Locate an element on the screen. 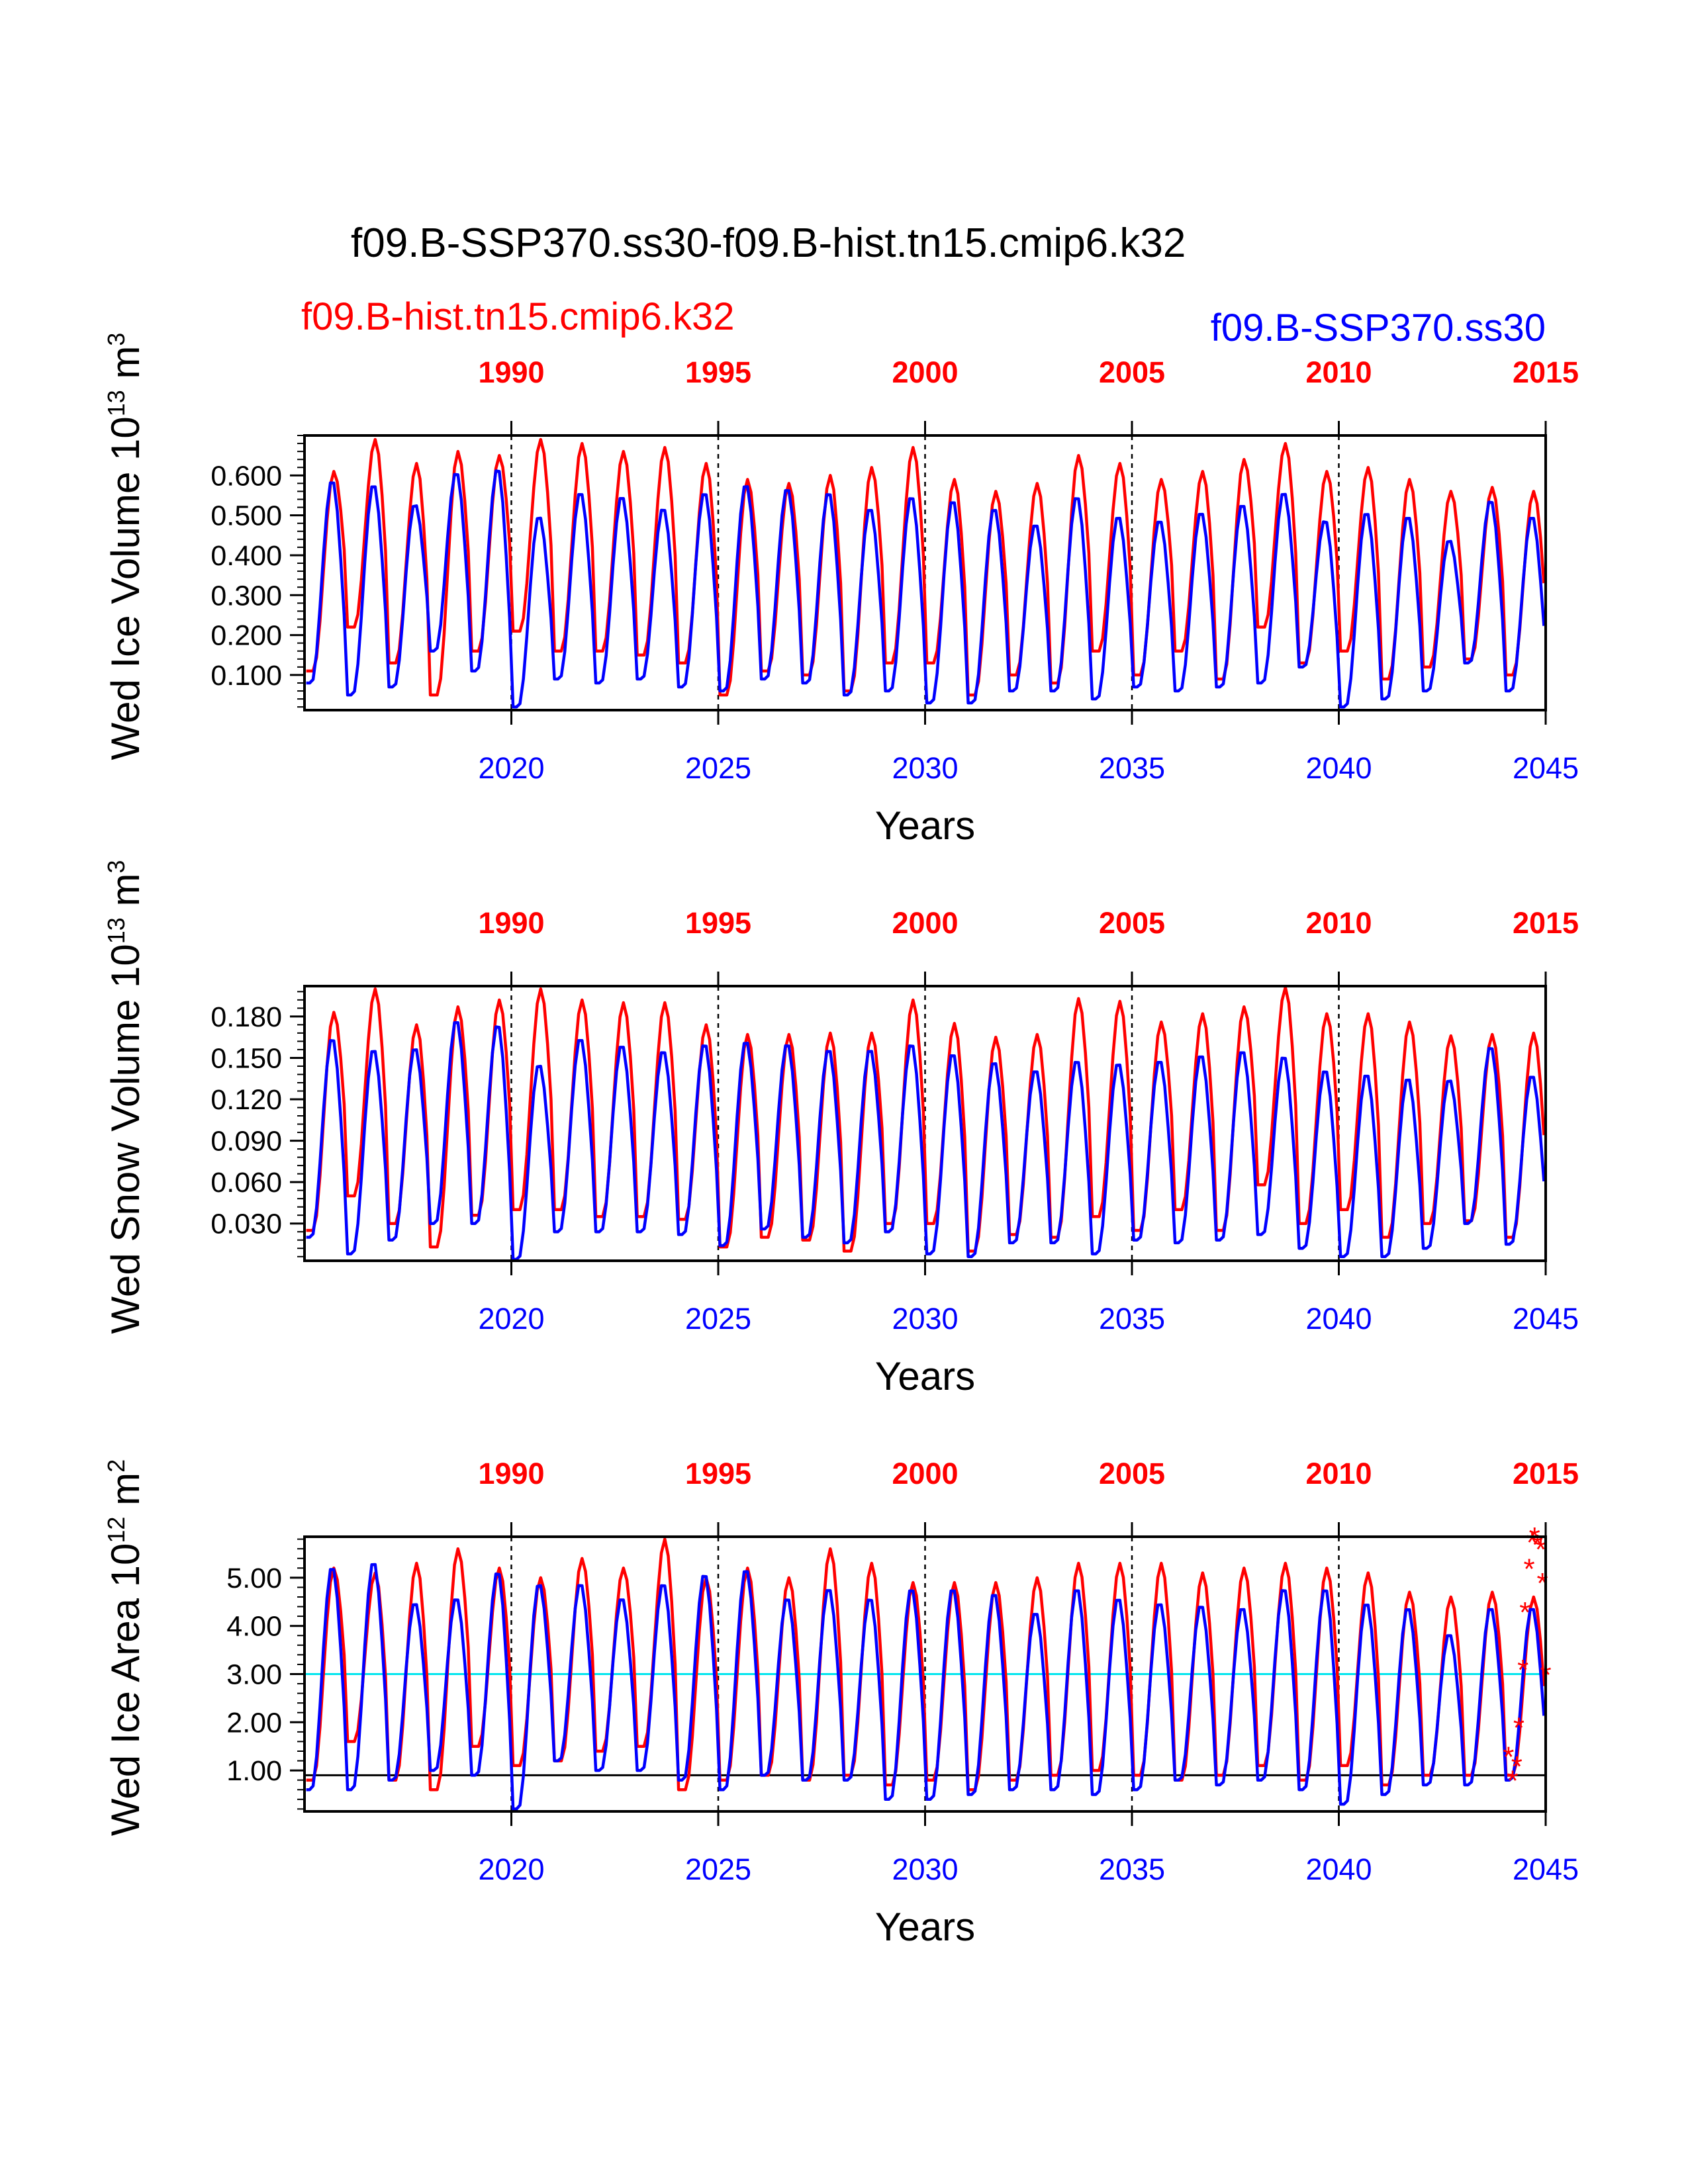 This screenshot has height=2184, width=1688. y-tick-label: 0.500 is located at coordinates (246, 516).